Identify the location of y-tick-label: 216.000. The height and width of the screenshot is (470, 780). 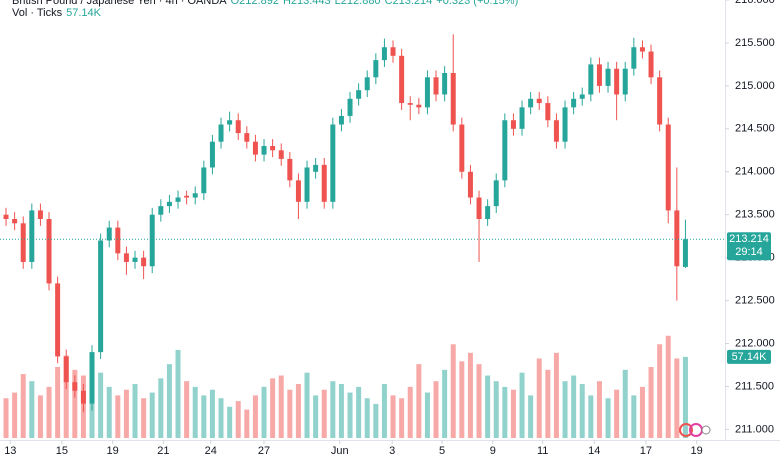
(755, 3).